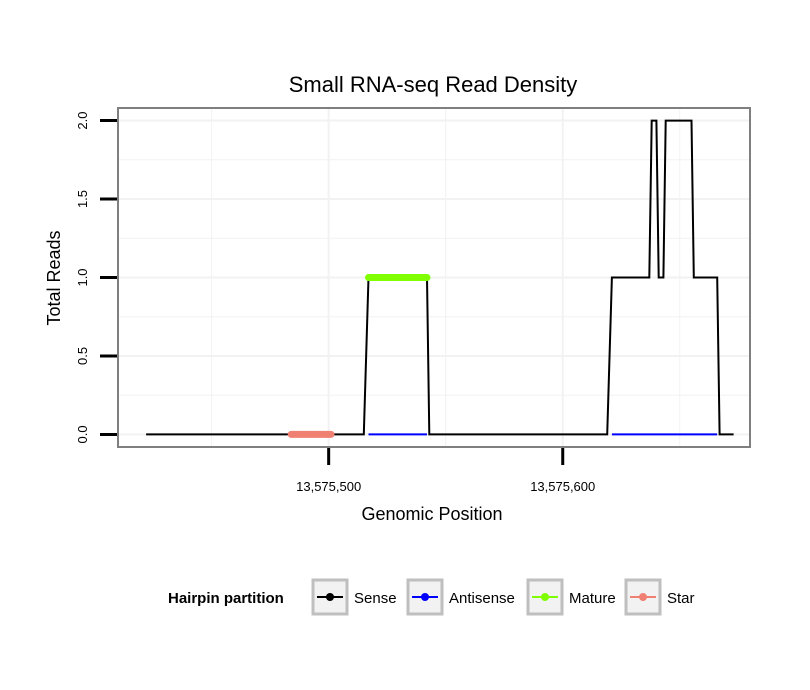  Describe the element at coordinates (96, 277) in the screenshot. I see `y-axis: 0.0 0.5 1.0 1.5 2.0` at that location.